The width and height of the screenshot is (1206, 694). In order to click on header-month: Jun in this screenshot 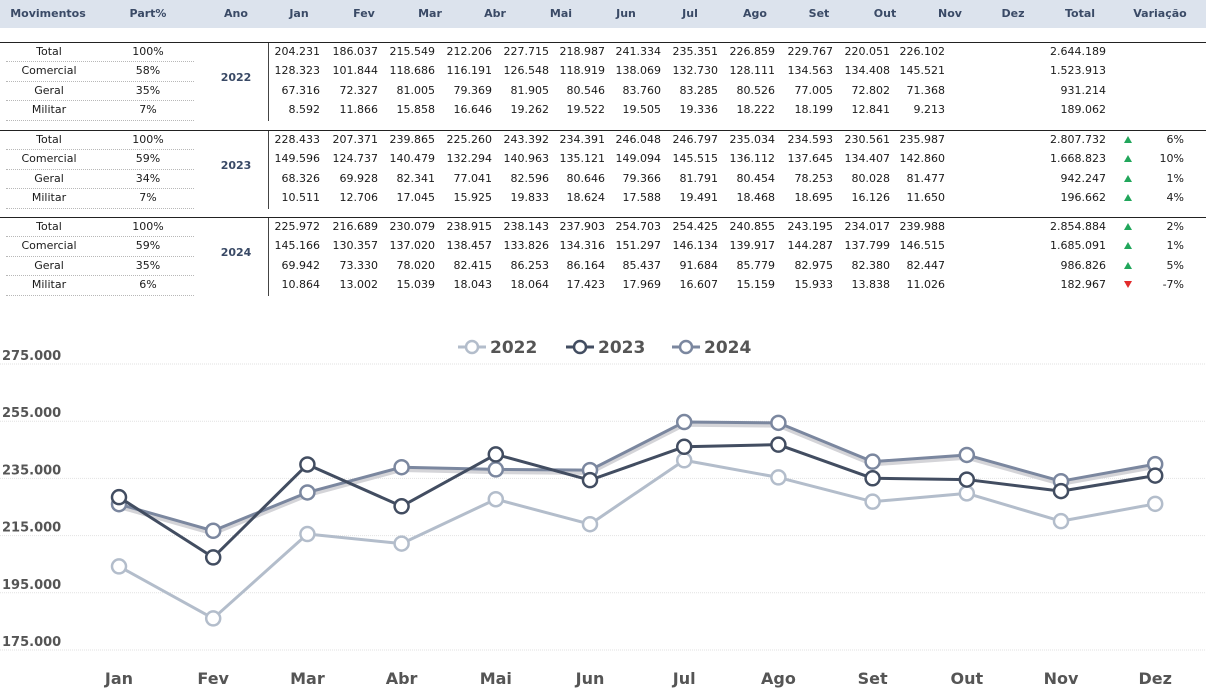, I will do `click(626, 13)`.